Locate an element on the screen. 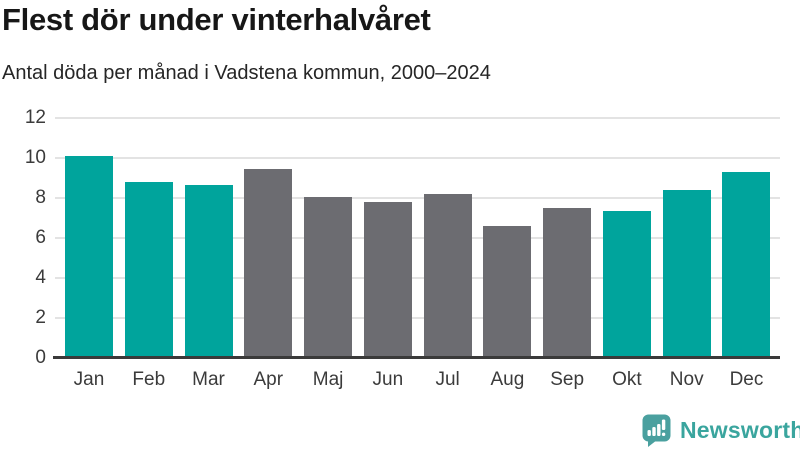 Image resolution: width=800 pixels, height=450 pixels. y-tick-label-6: 6 is located at coordinates (40, 237).